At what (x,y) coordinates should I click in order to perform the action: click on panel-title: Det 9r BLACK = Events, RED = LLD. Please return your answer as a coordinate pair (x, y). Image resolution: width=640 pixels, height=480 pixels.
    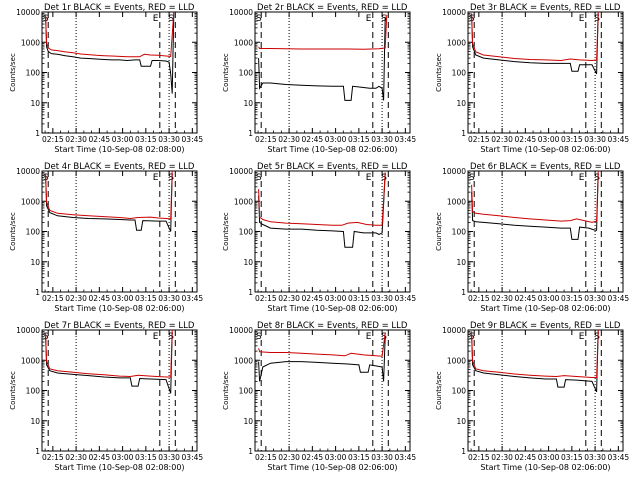
    Looking at the image, I should click on (545, 326).